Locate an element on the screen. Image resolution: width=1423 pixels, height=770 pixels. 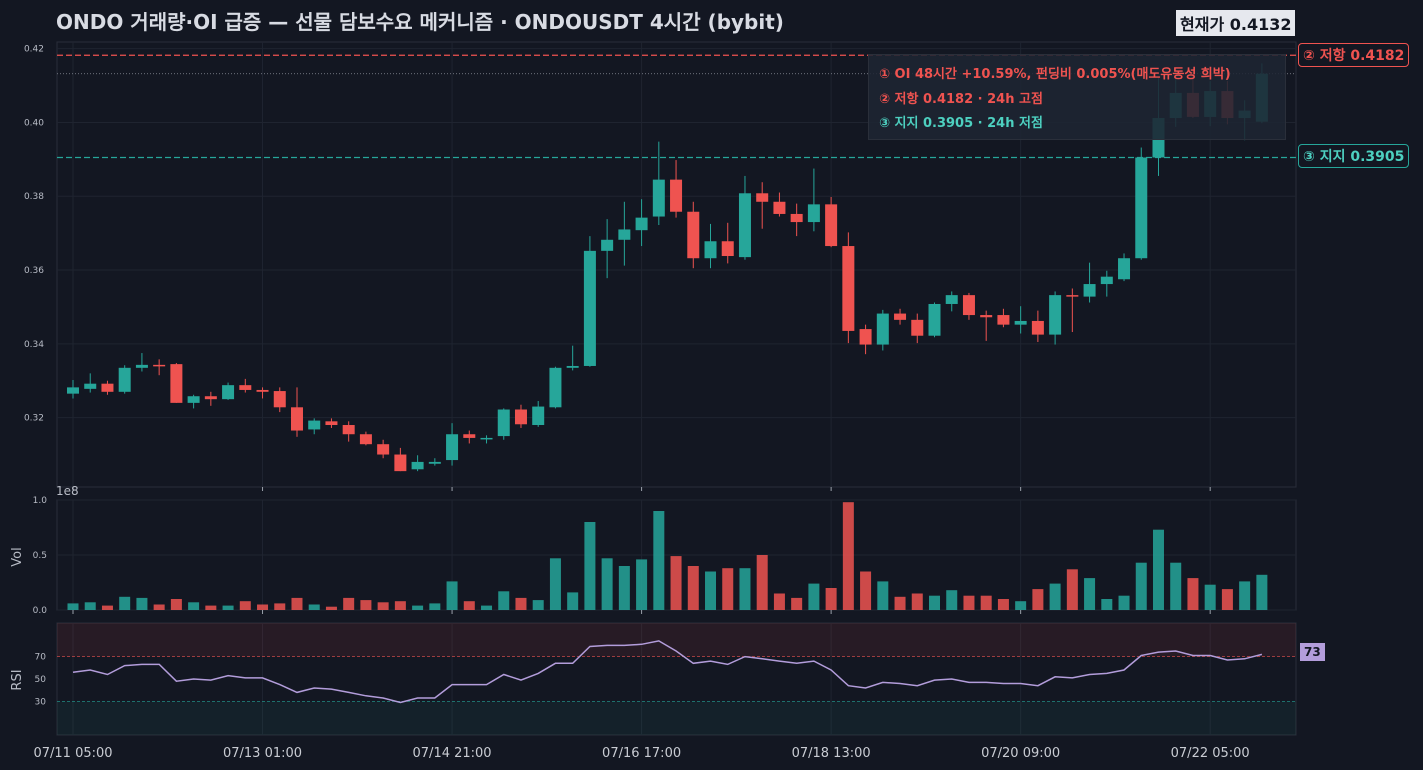
x-tick-label: 07/18 13:00 is located at coordinates (831, 753).